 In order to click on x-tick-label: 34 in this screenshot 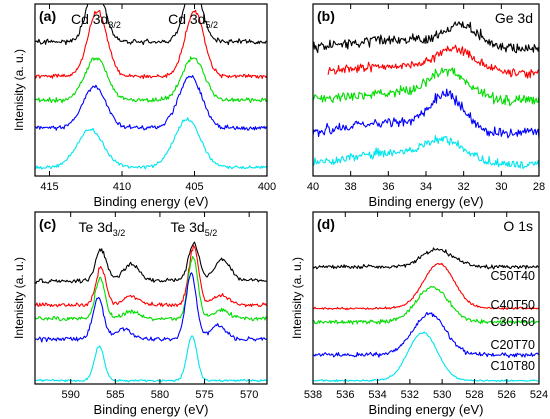, I will do `click(426, 187)`.